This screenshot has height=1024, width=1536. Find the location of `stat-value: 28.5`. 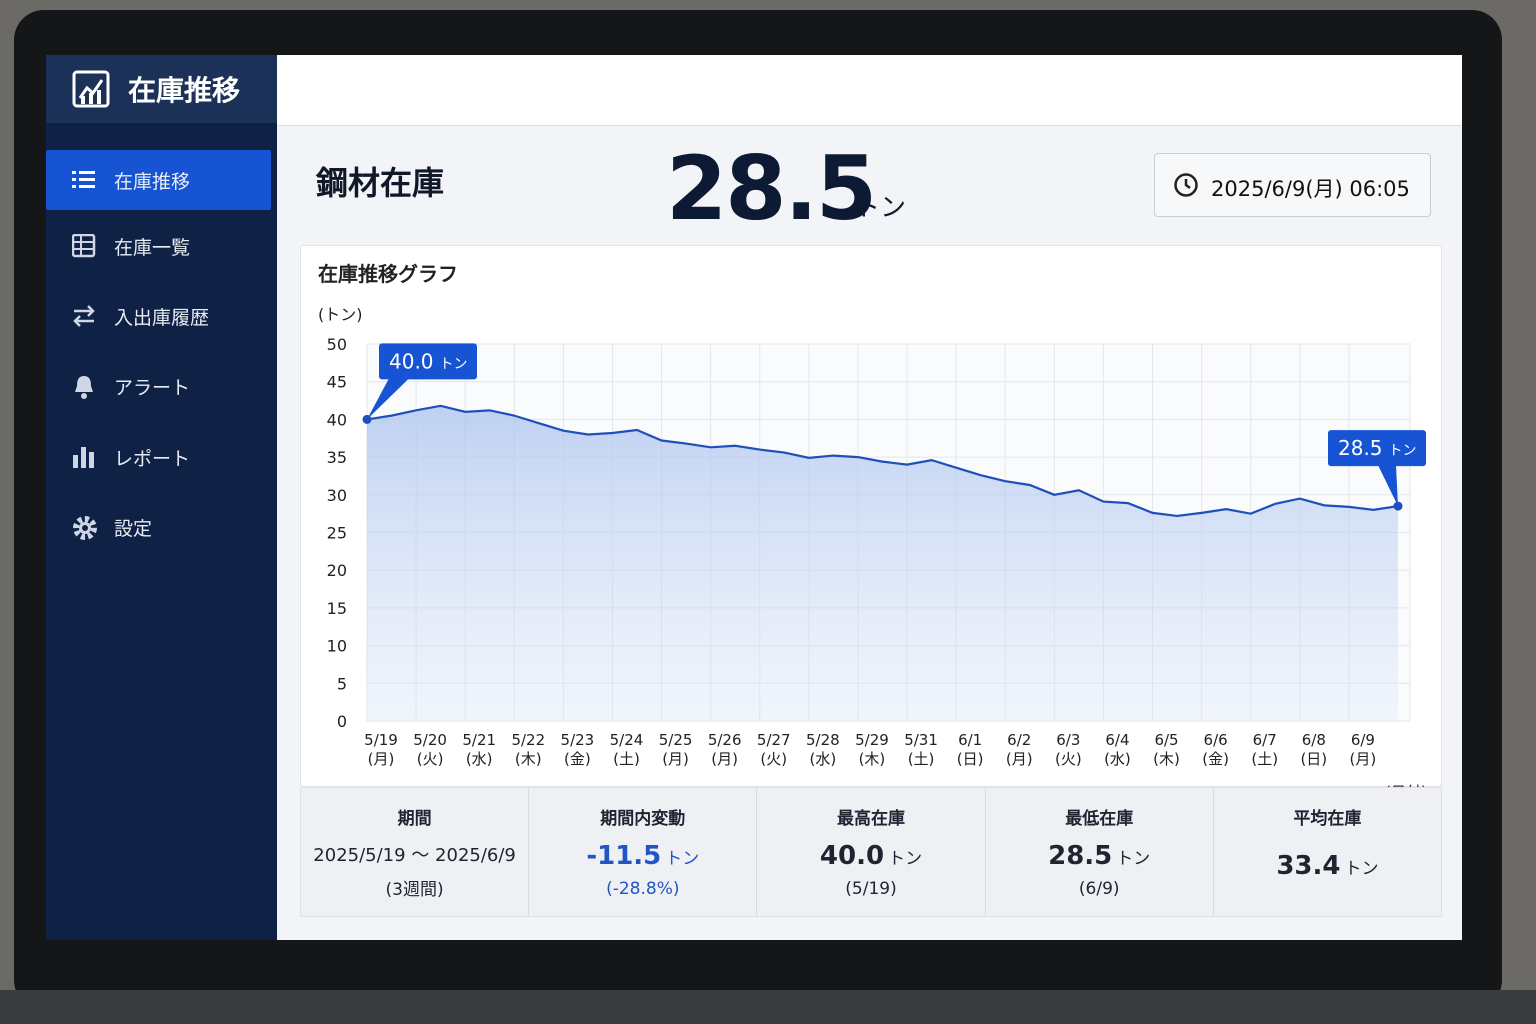

stat-value: 28.5 is located at coordinates (1080, 856).